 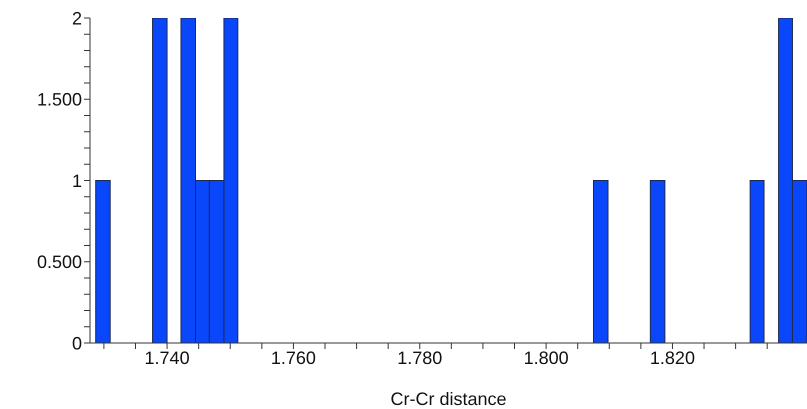 I want to click on y-tick-label: 2, so click(x=77, y=18).